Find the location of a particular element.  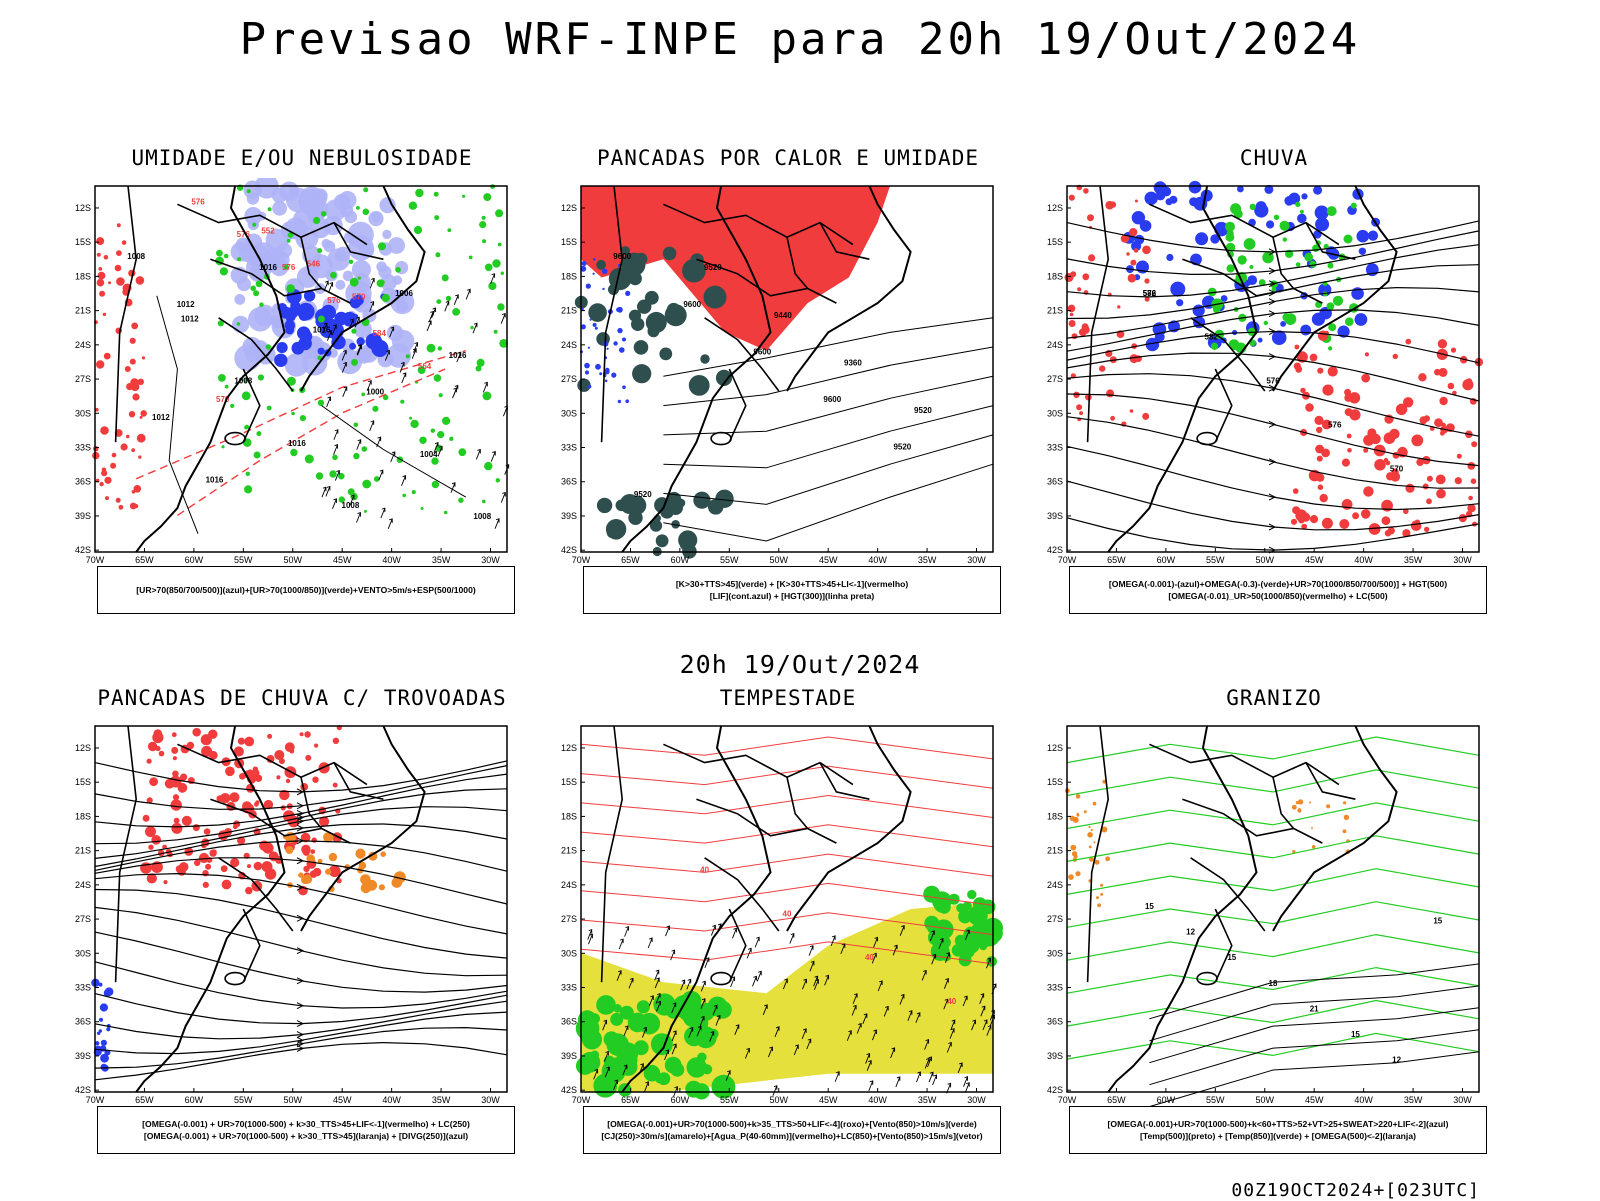

map-frame is located at coordinates (1273, 909).